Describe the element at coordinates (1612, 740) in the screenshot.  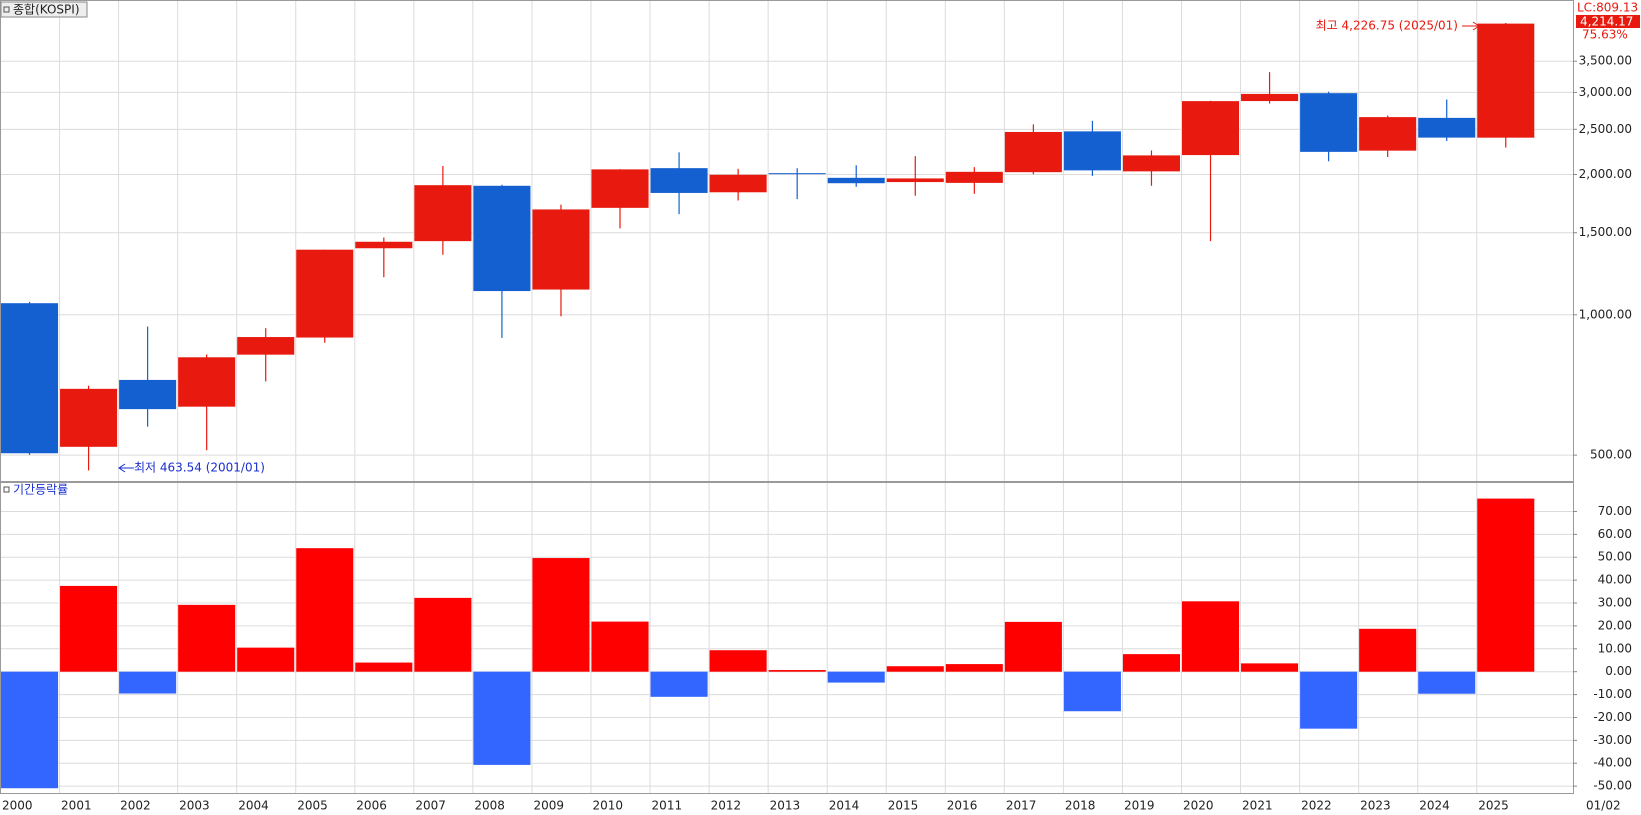
I see `y-tick-label: -30.00` at that location.